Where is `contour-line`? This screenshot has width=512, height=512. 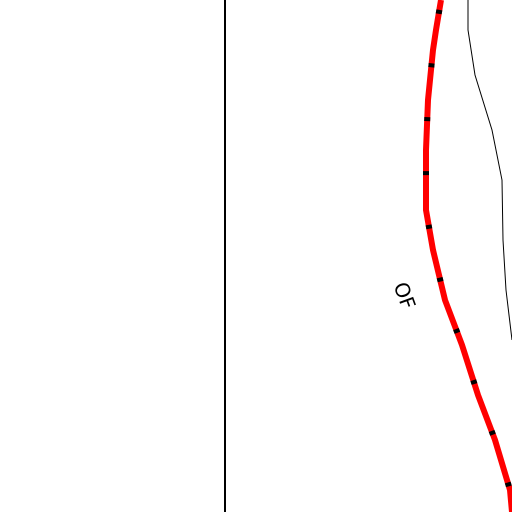
contour-line is located at coordinates (489, 170).